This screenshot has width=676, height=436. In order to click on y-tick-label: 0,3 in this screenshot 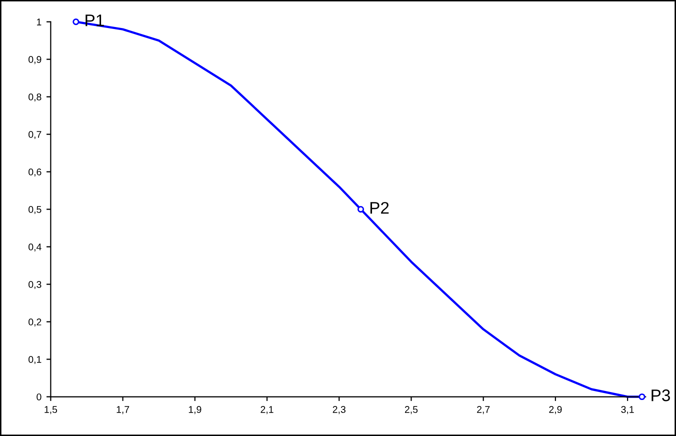, I will do `click(35, 285)`.